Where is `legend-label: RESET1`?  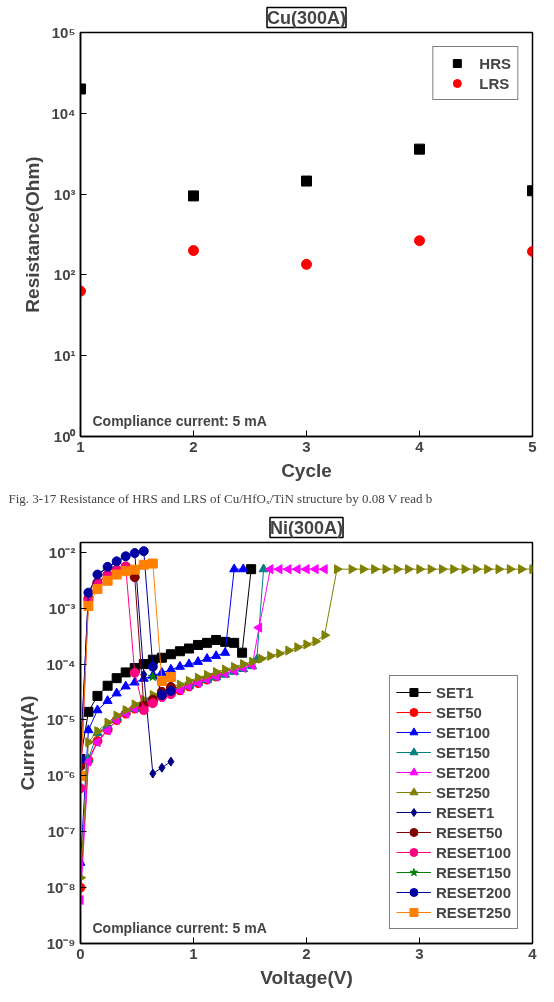
legend-label: RESET1 is located at coordinates (465, 812).